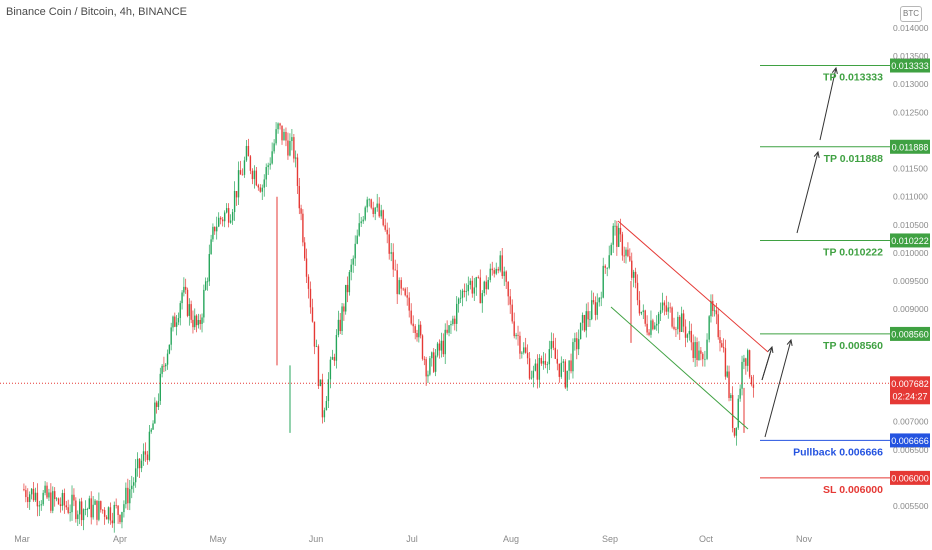  Describe the element at coordinates (910, 240) in the screenshot. I see `level-tag-tp1` at that location.